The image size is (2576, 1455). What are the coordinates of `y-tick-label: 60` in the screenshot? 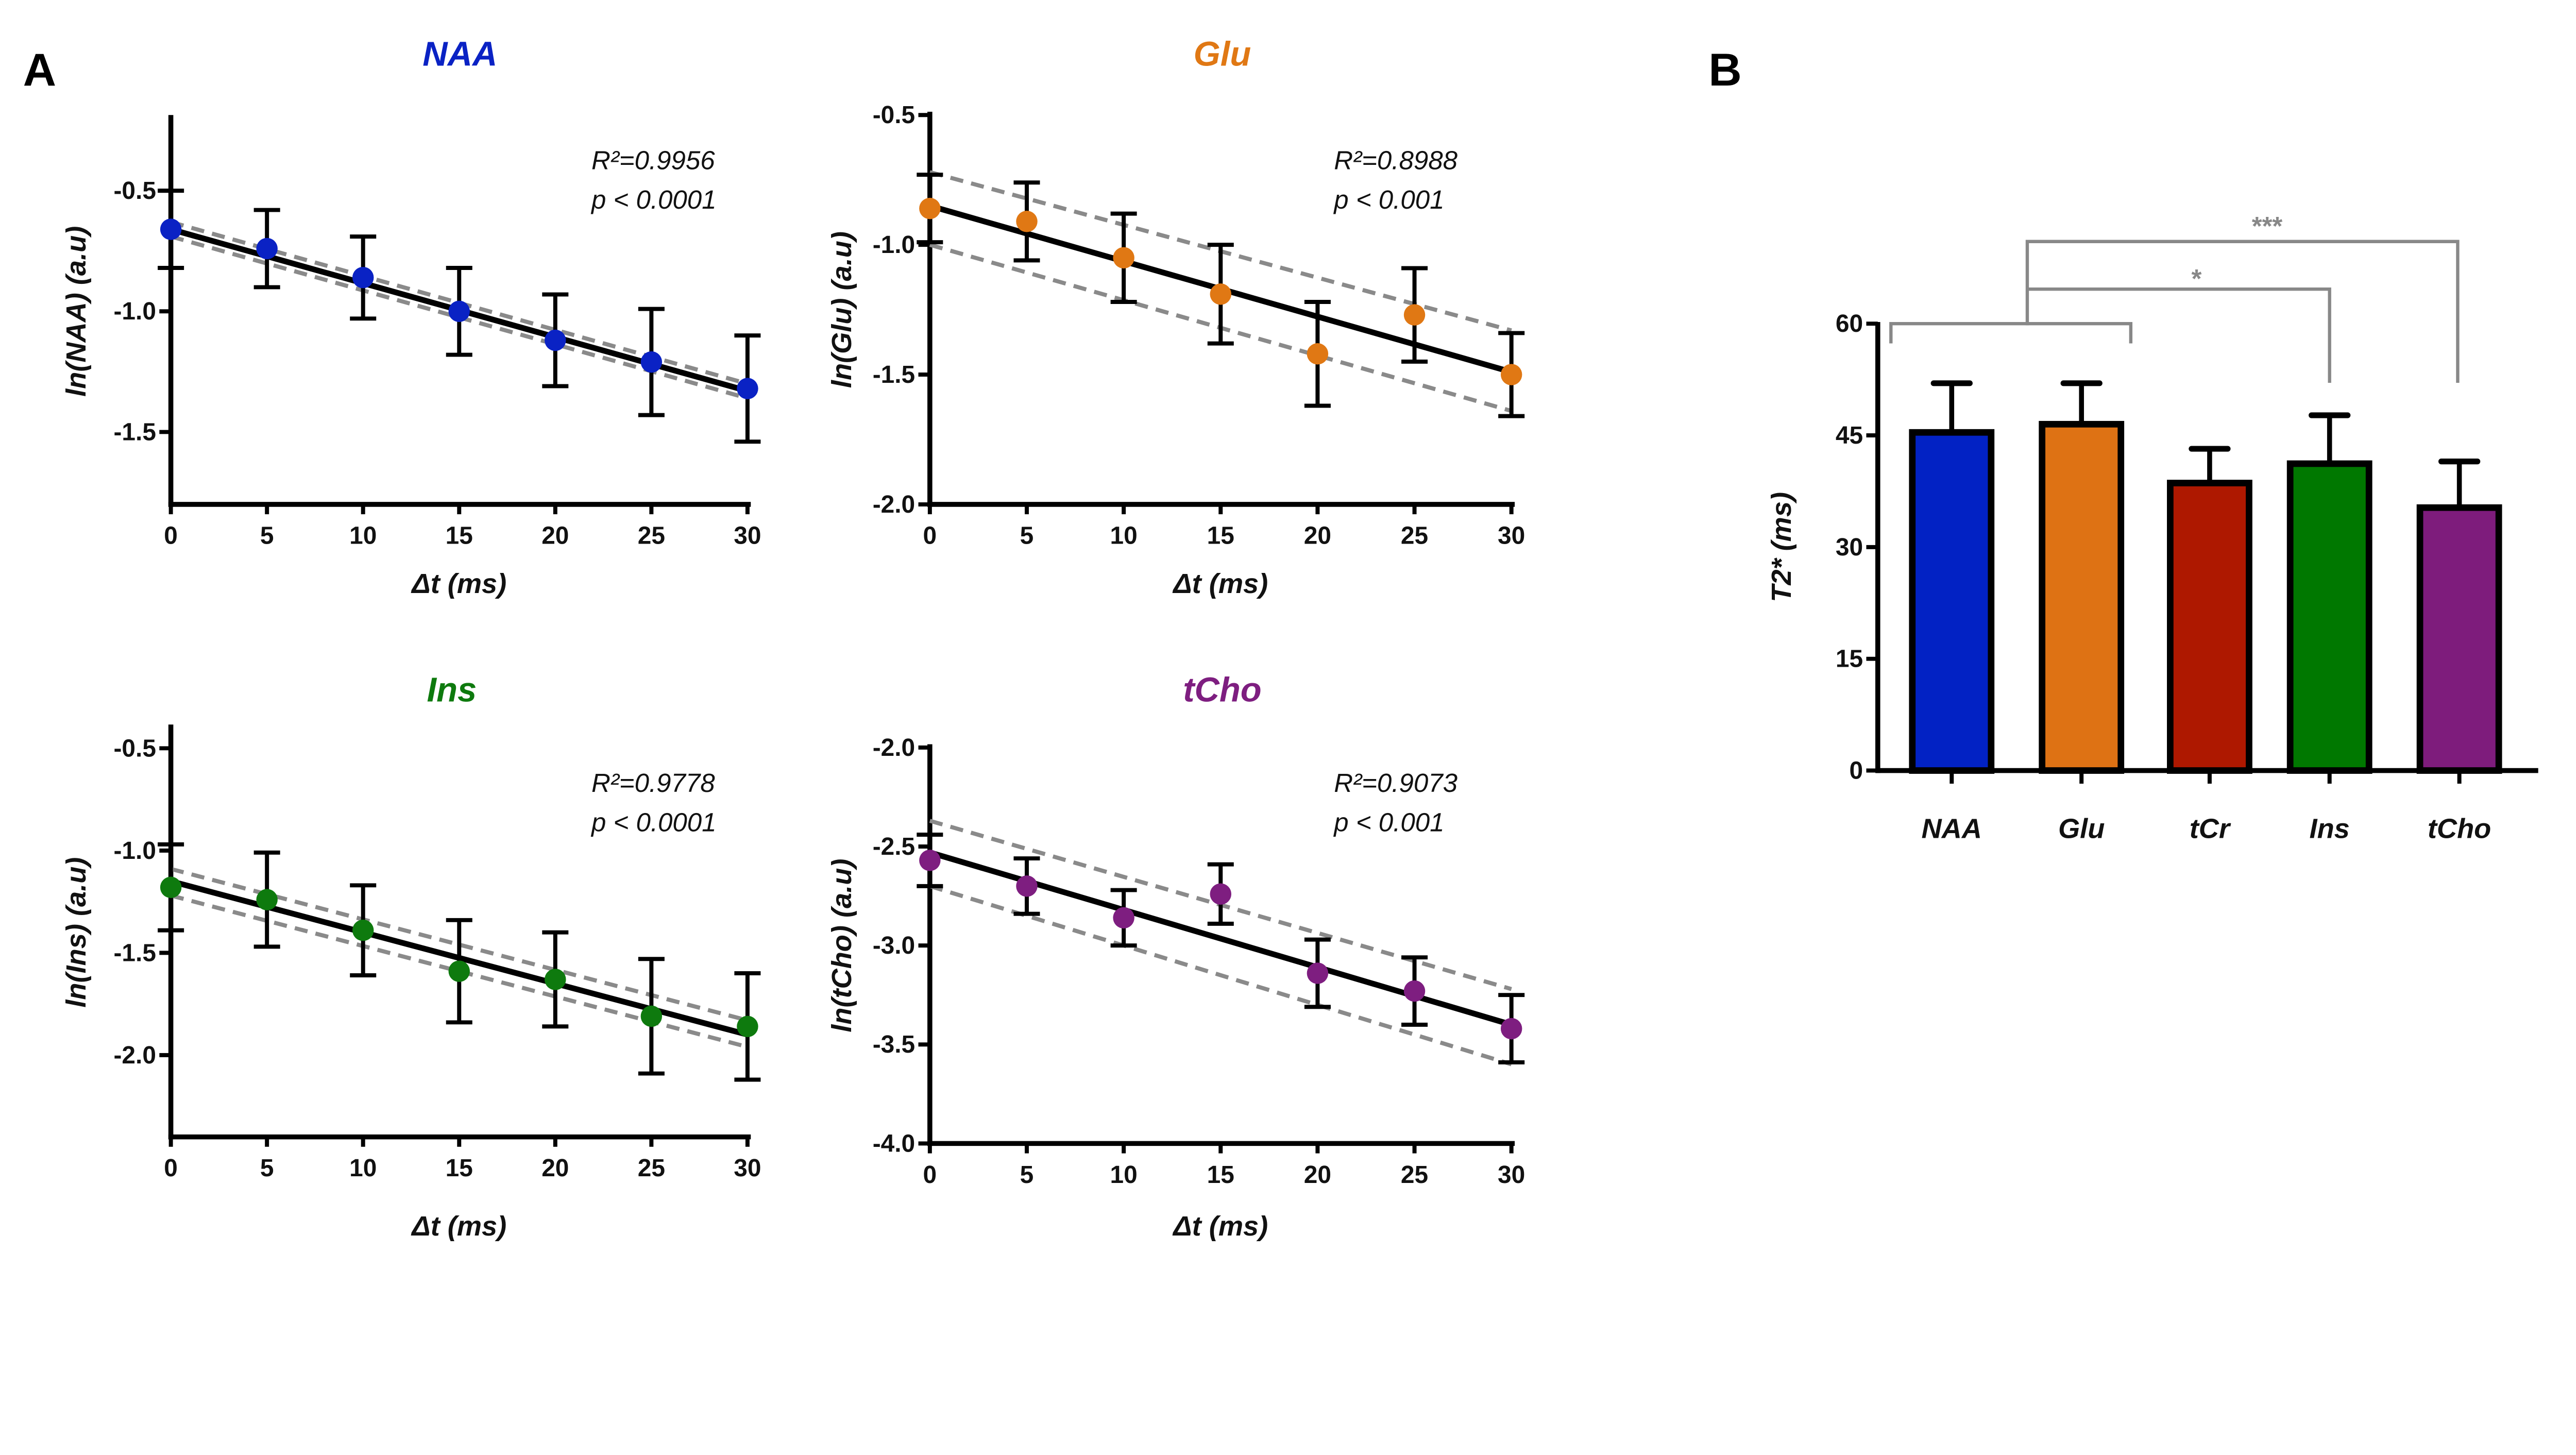 It's located at (1849, 323).